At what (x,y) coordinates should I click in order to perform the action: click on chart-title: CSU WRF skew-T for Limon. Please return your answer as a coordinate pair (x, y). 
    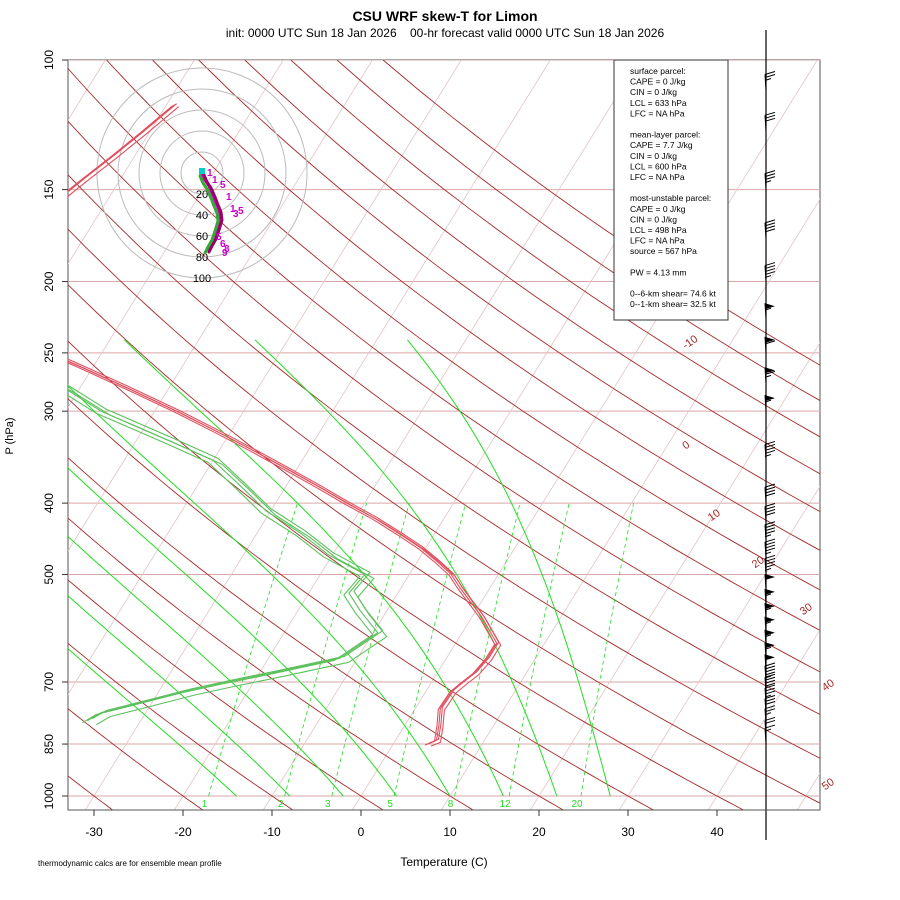
    Looking at the image, I should click on (444, 16).